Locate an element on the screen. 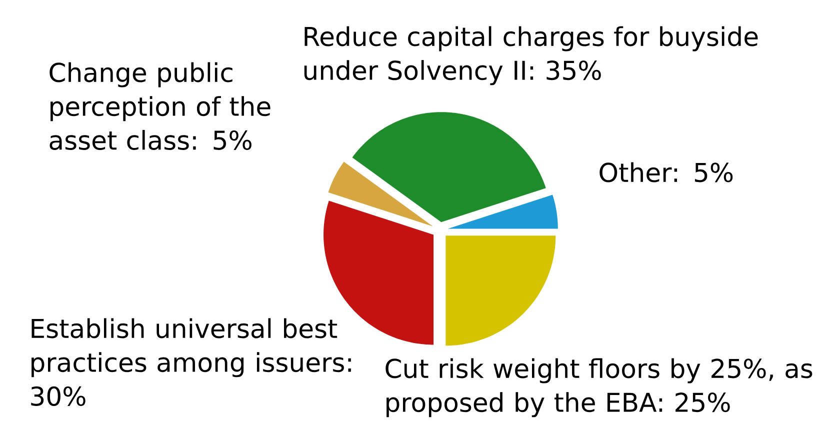 This screenshot has height=435, width=840. slice-label: Cut risk weight floors by 25%, as proposed by the EBA: 25% is located at coordinates (599, 388).